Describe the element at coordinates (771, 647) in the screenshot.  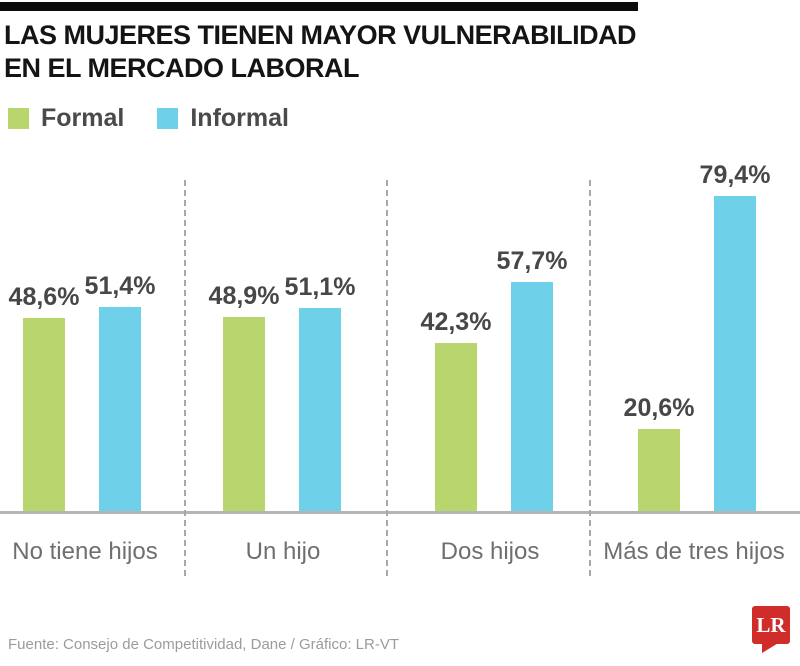
I see `lr-logo-tail` at that location.